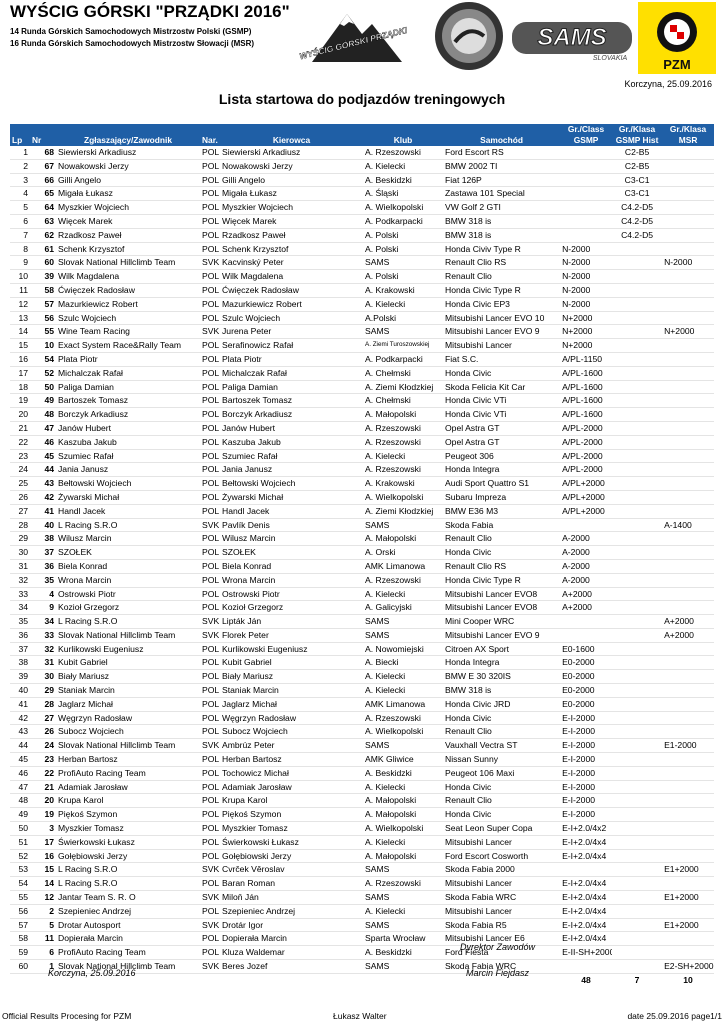 The width and height of the screenshot is (724, 1024). Describe the element at coordinates (128, 470) in the screenshot. I see `table-cell: Jania Janusz` at that location.